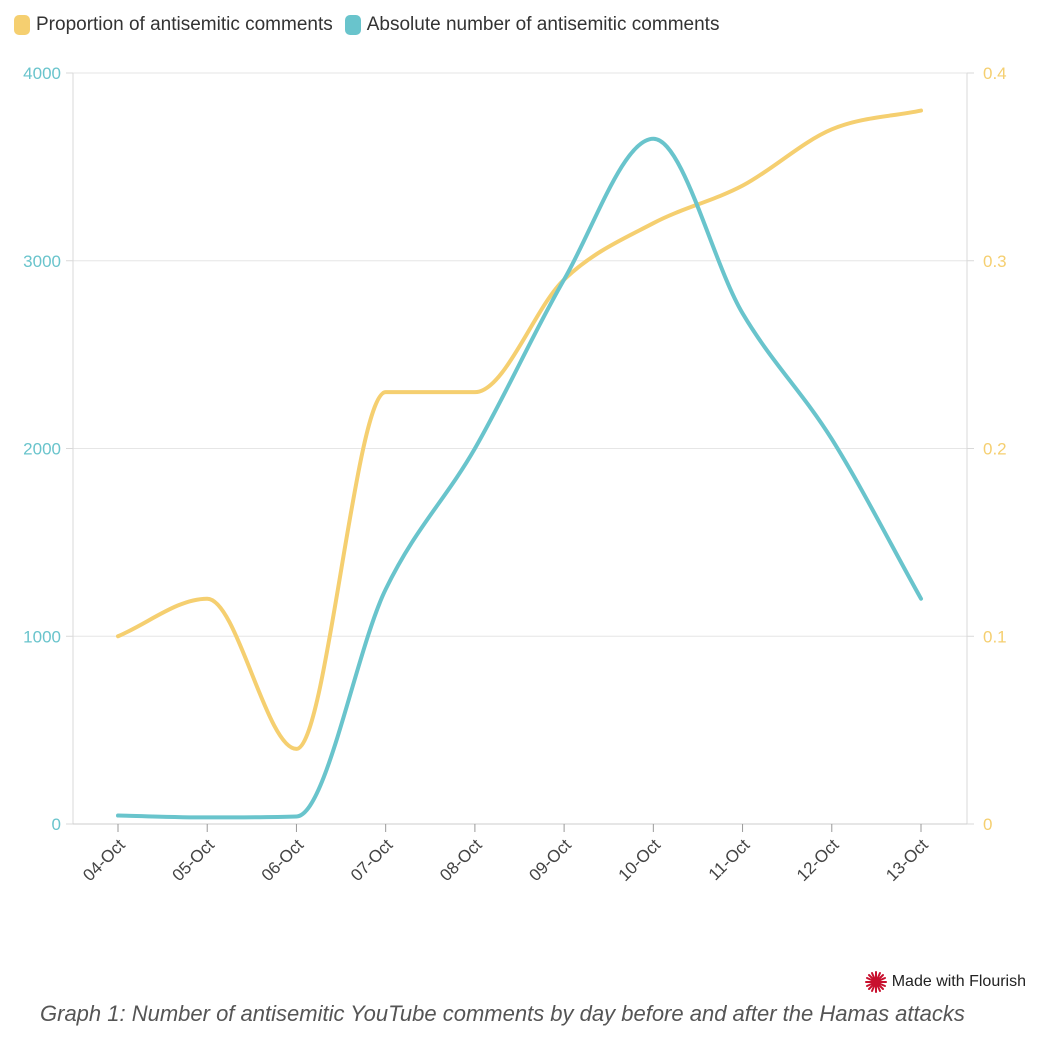 Image resolution: width=1038 pixels, height=1040 pixels. What do you see at coordinates (283, 860) in the screenshot?
I see `x-tick-label: 06-Oct` at bounding box center [283, 860].